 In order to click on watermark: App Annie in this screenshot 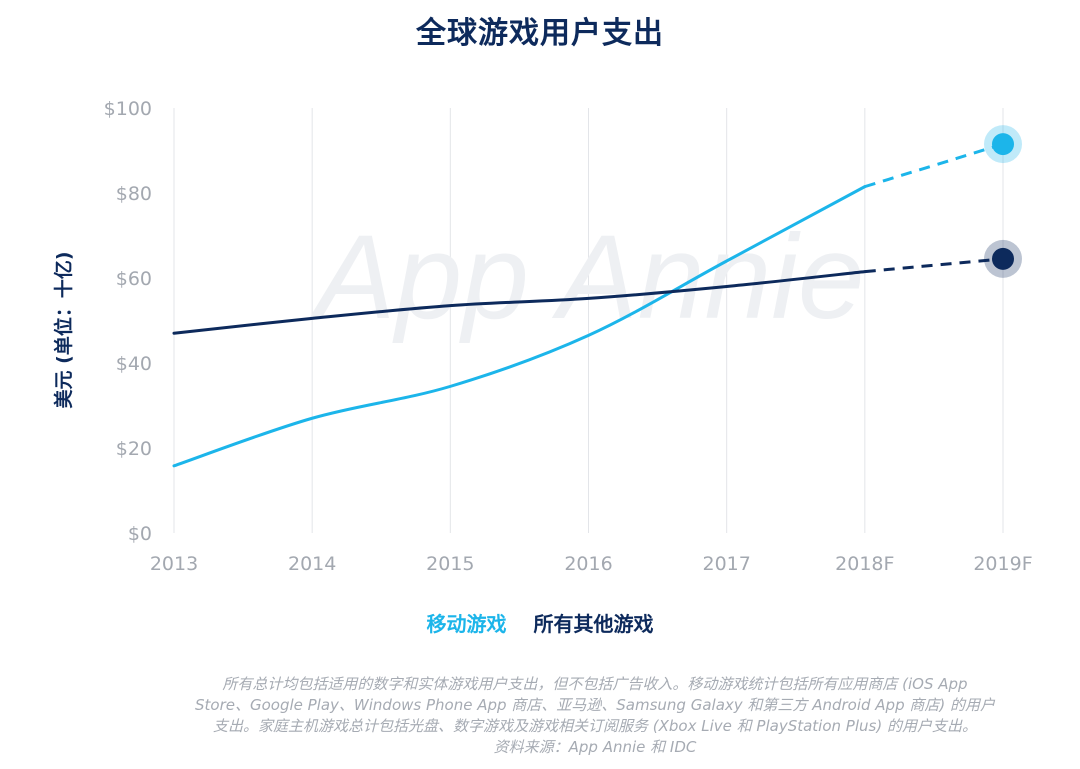, I will do `click(586, 277)`.